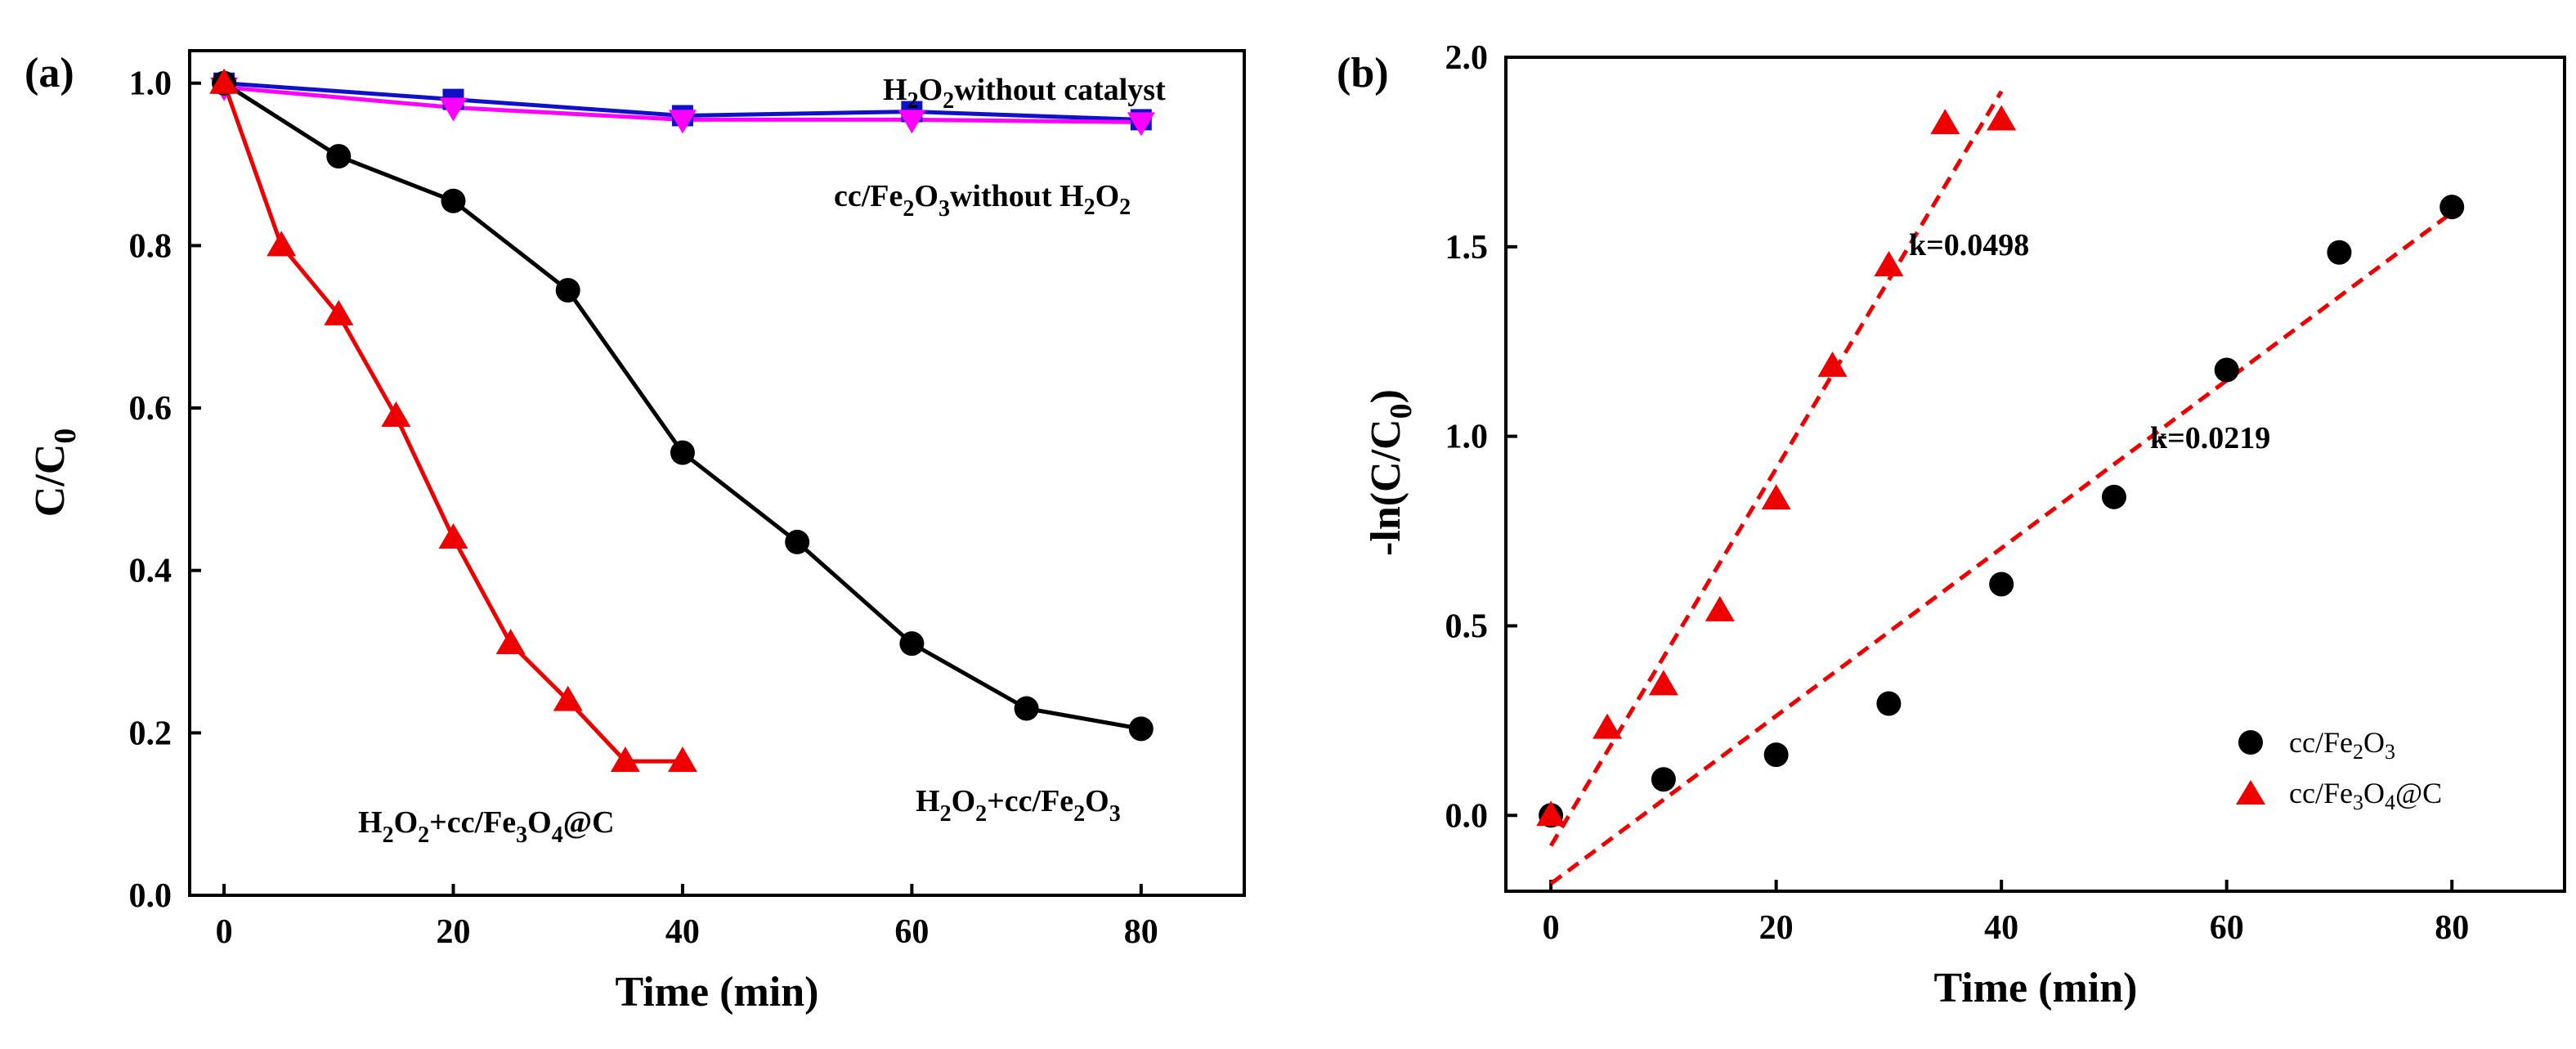 This screenshot has width=2576, height=1049. I want to click on panel-b-y-tick-label: 1.5, so click(1467, 248).